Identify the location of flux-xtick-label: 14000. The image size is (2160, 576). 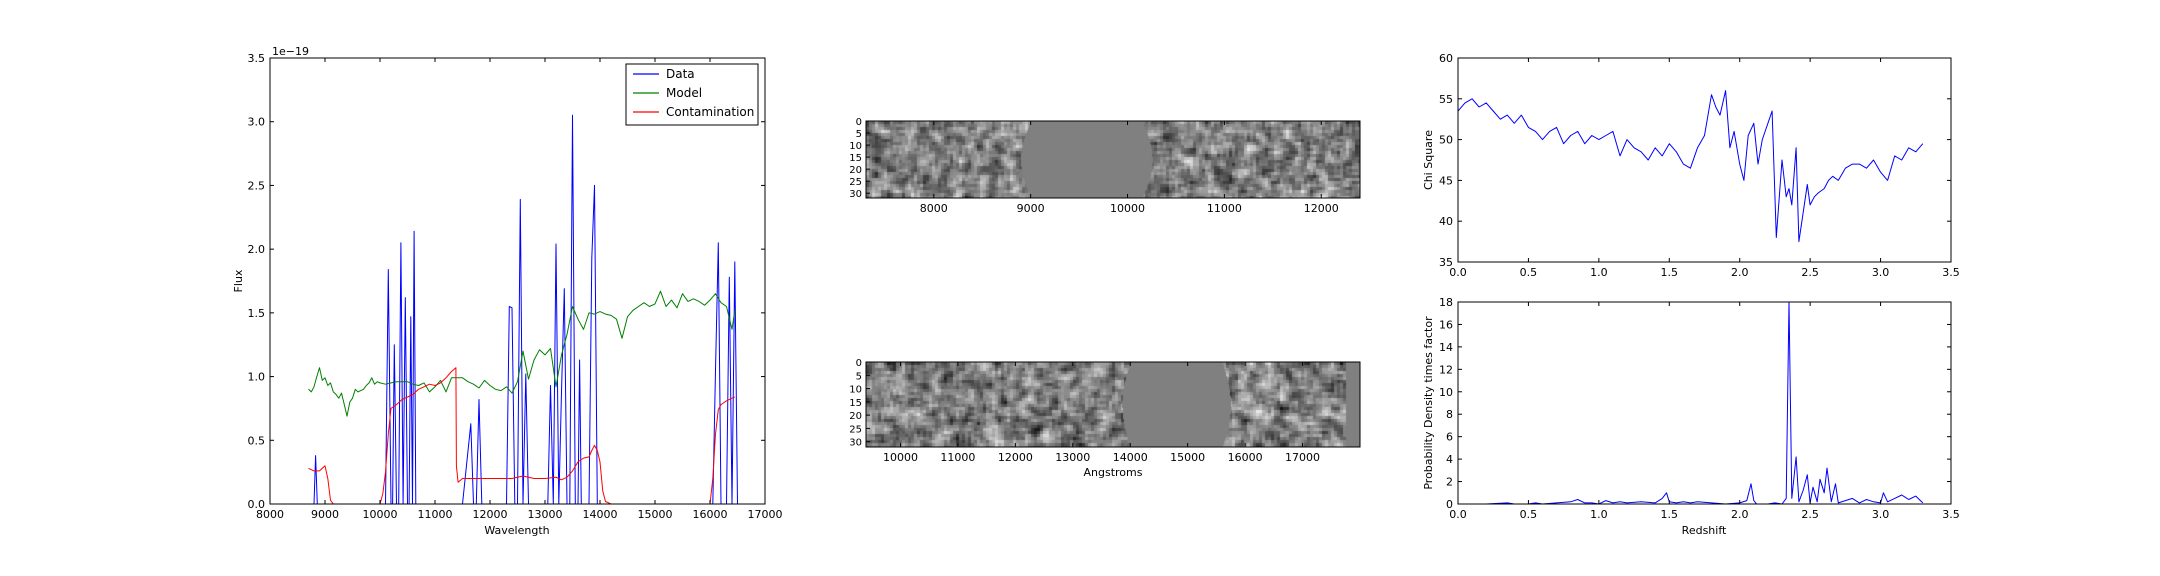
(600, 514).